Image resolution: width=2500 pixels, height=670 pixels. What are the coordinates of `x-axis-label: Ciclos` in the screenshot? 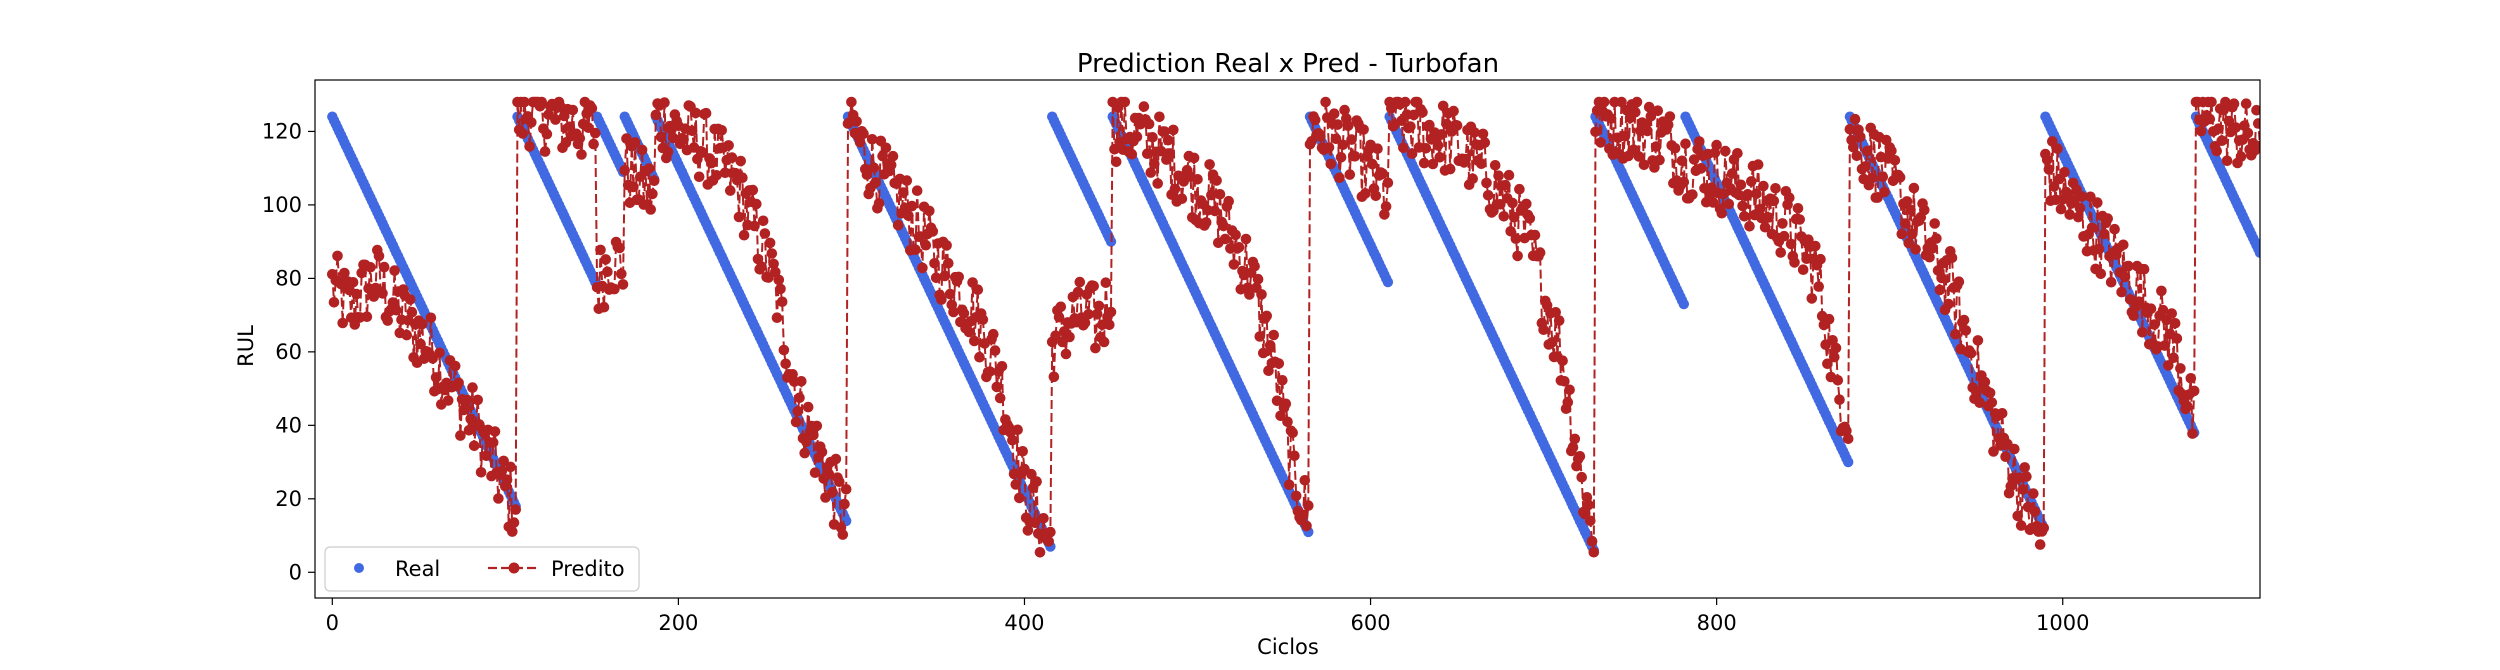 It's located at (1288, 647).